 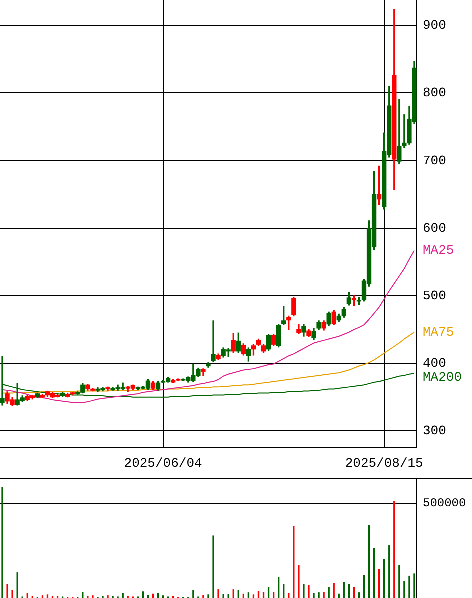 I want to click on y-tick-label: 700, so click(x=434, y=160).